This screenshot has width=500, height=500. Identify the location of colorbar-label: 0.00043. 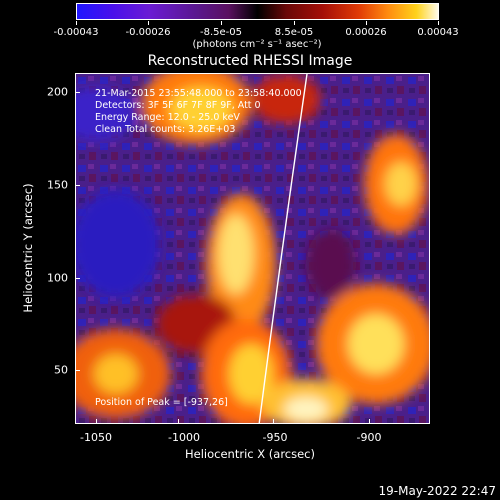
(438, 32).